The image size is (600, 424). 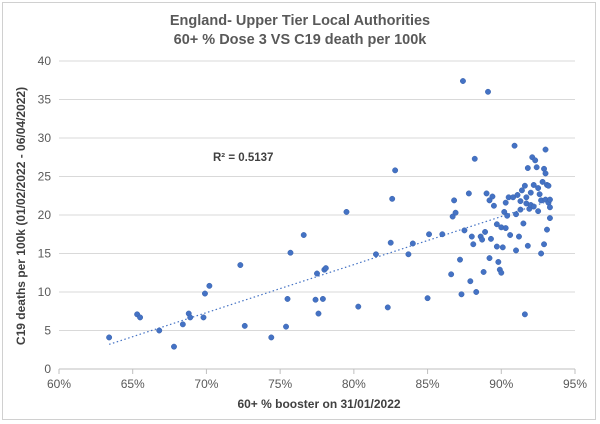 I want to click on r-squared-annotation: R² = 0.5137, so click(x=243, y=158).